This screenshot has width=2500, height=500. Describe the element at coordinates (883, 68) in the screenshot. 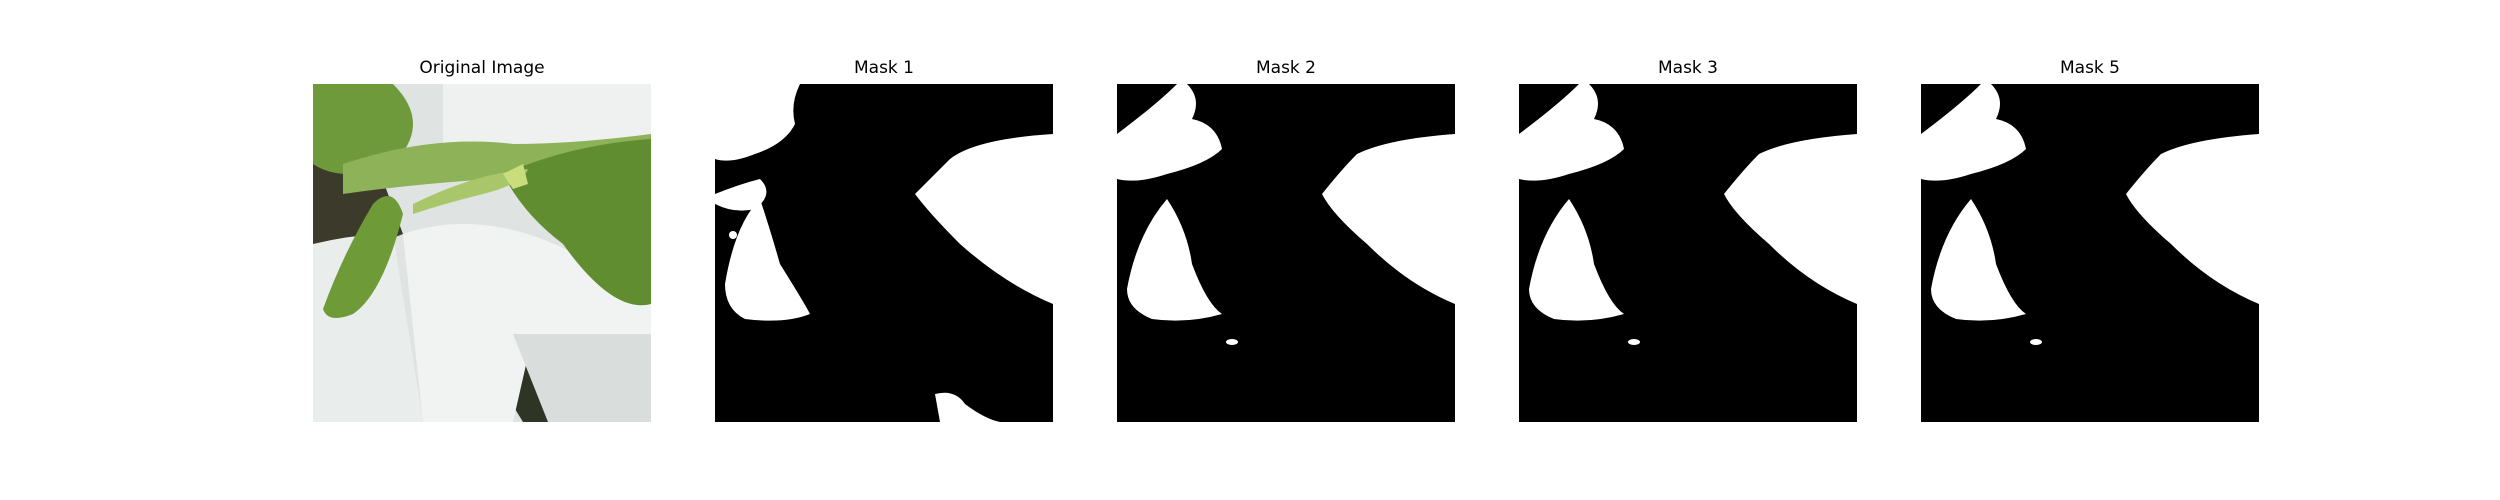

I see `panel-title: Mask 1` at that location.